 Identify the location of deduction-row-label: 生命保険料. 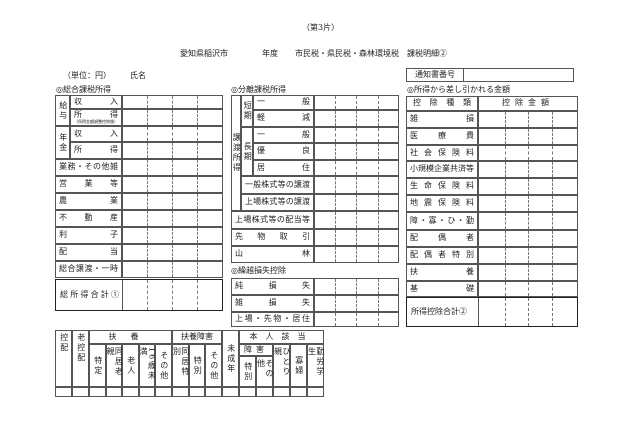
(442, 186).